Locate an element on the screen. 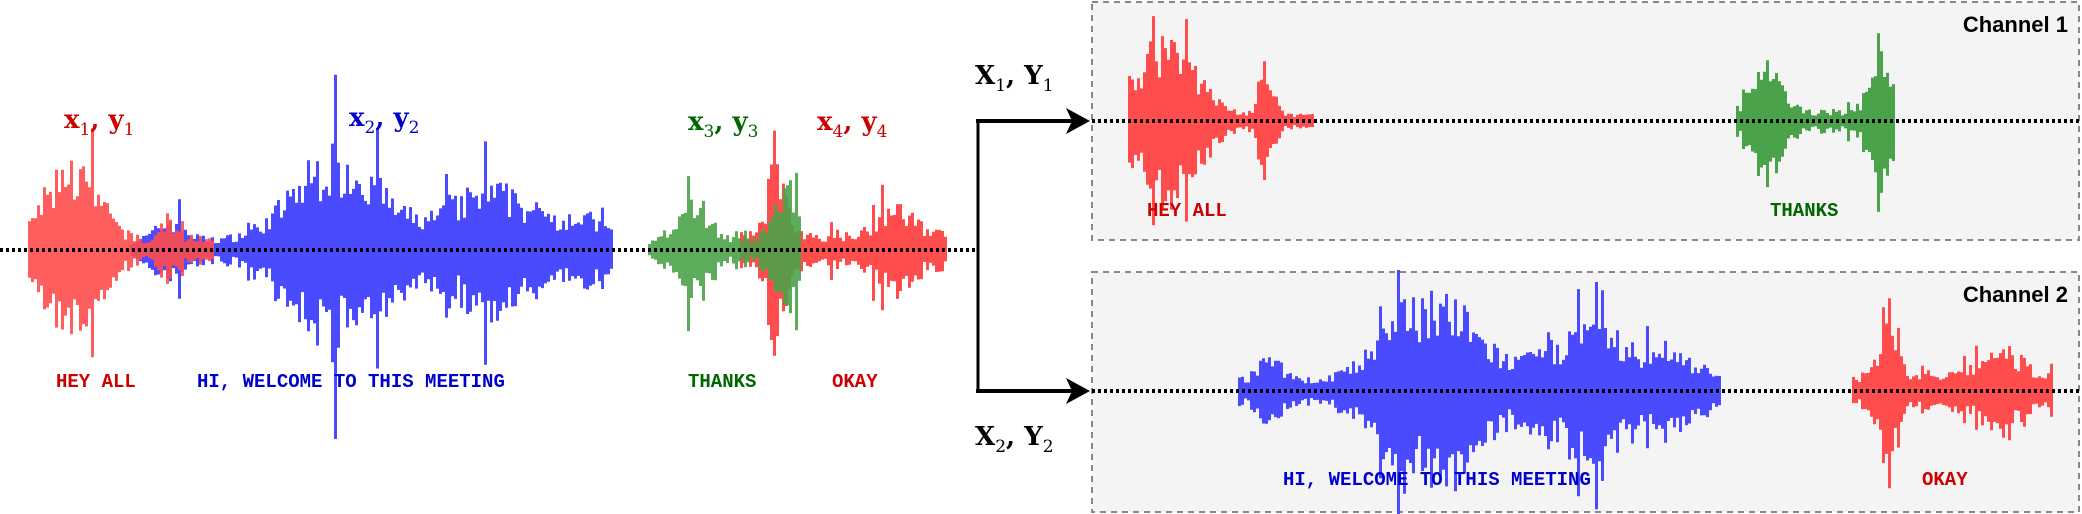 Image resolution: width=2082 pixels, height=514 pixels. channel-2-title: Channel 2 is located at coordinates (2015, 294).